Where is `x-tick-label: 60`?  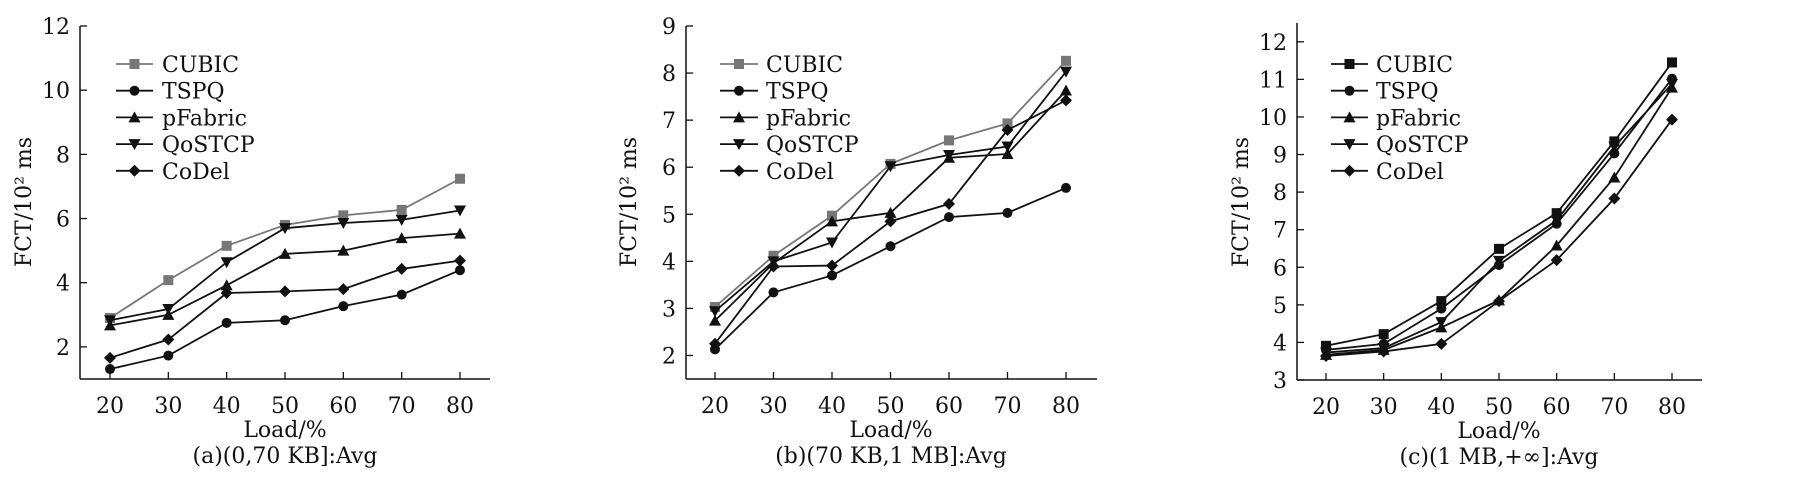
x-tick-label: 60 is located at coordinates (1557, 407).